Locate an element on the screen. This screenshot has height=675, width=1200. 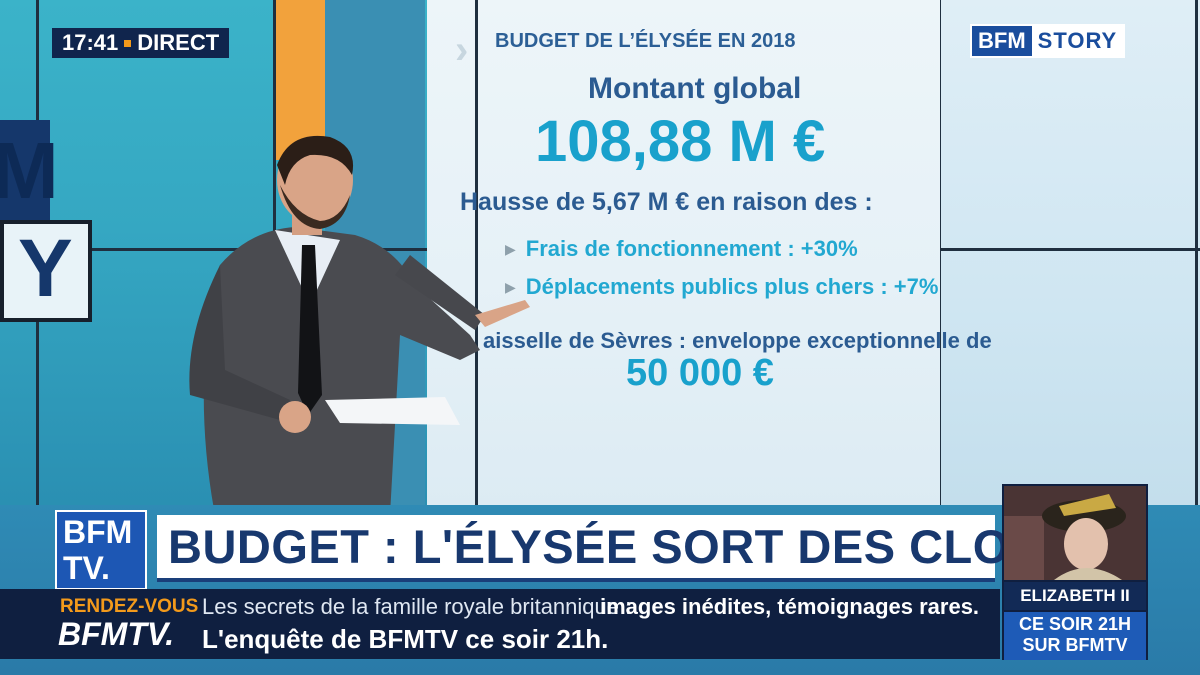
ticker-bar is located at coordinates (500, 624).